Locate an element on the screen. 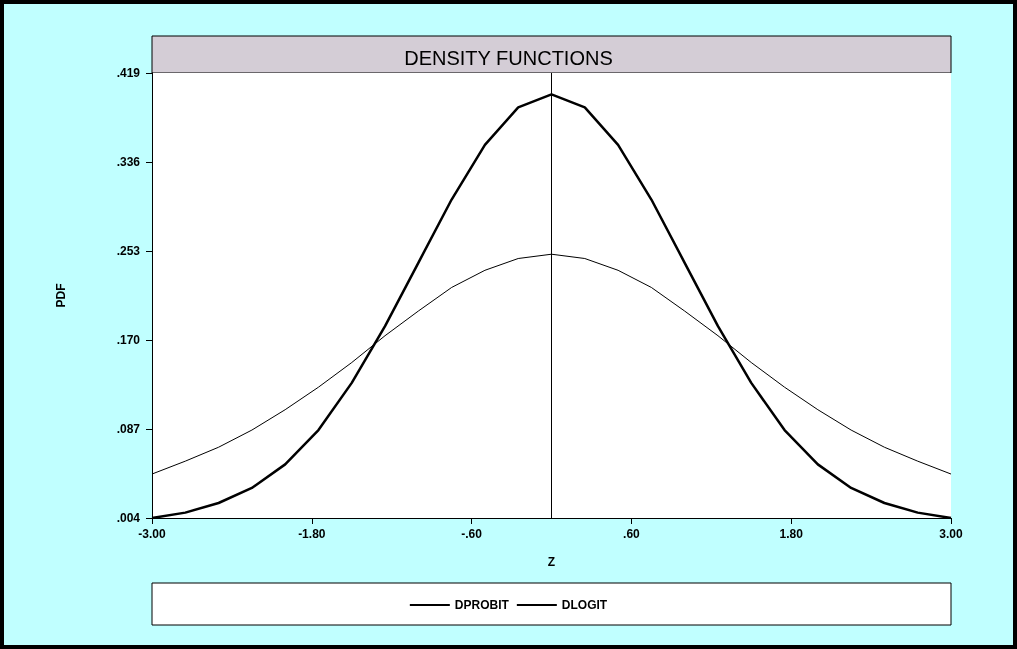 This screenshot has height=649, width=1017. x-tick-label: 1.80 is located at coordinates (791, 534).